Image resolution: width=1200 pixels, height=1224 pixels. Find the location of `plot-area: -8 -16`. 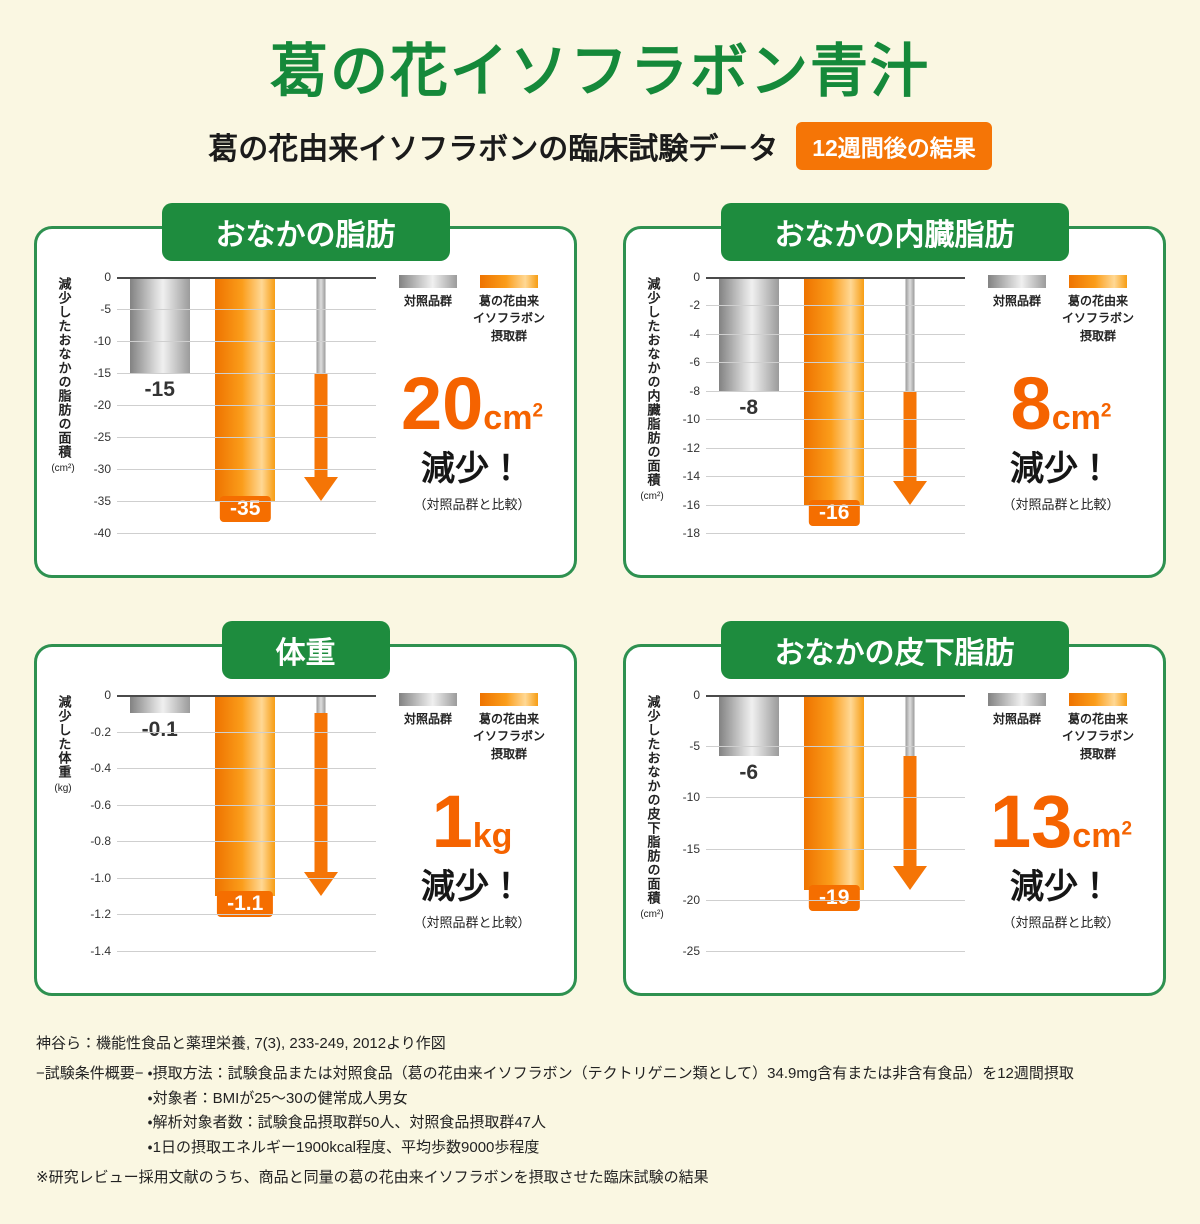

plot-area: -8 -16 is located at coordinates (835, 405).